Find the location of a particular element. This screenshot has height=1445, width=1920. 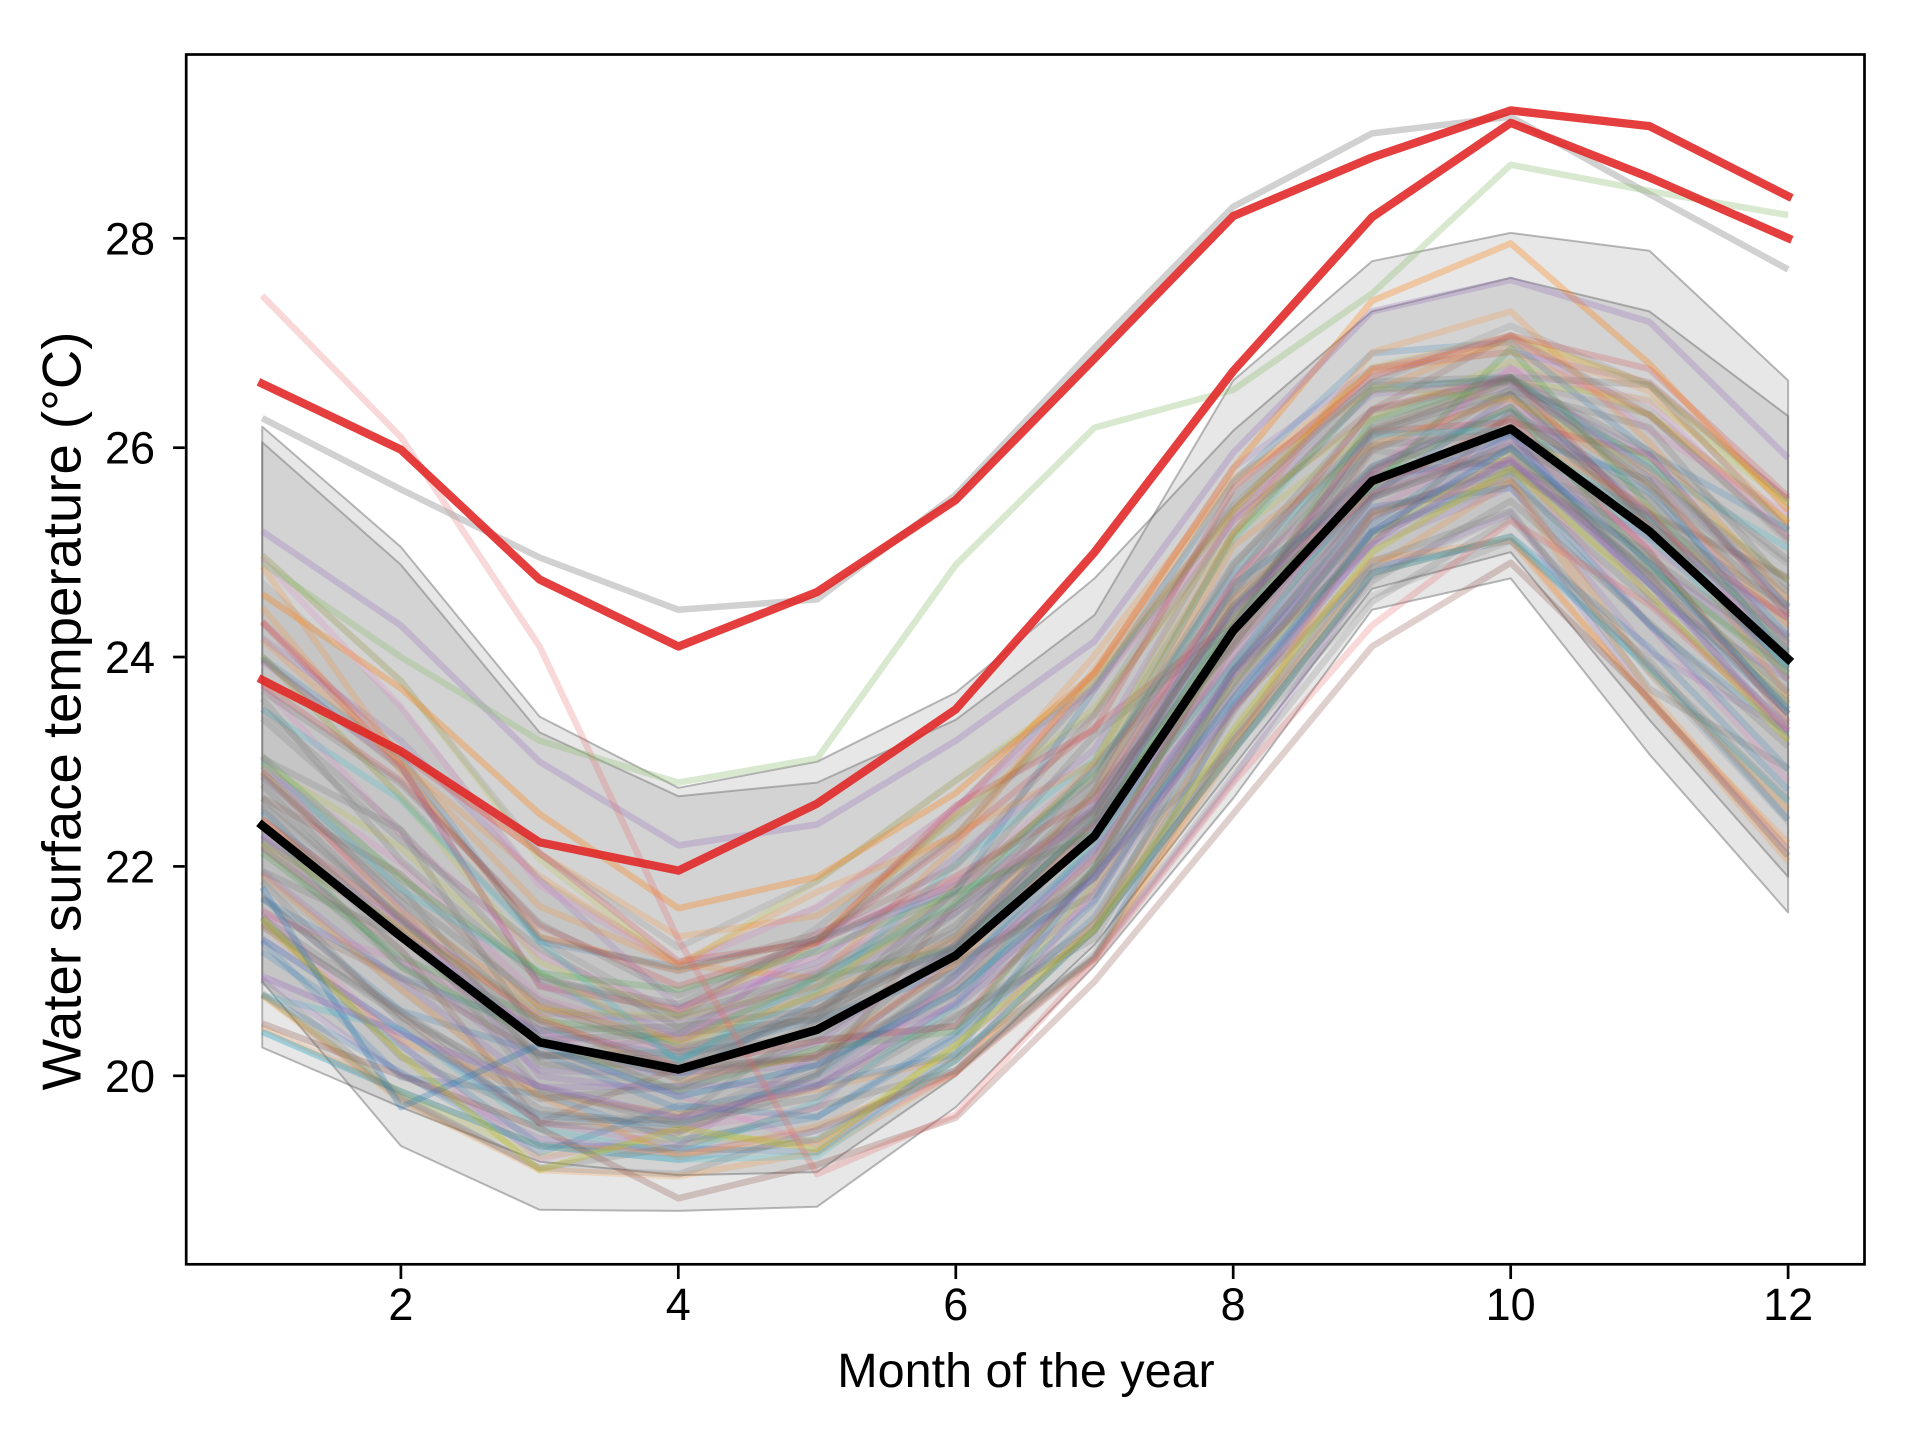

svg-text: 22 is located at coordinates (130, 866).